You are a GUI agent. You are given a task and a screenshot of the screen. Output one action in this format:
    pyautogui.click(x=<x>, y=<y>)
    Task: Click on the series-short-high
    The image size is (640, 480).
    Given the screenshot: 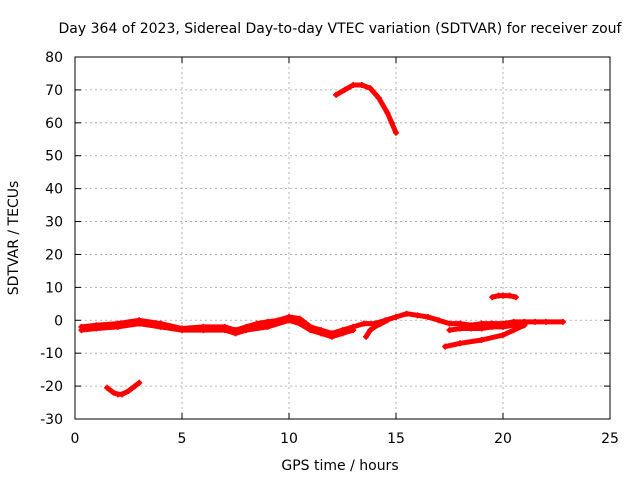 What is the action you would take?
    pyautogui.click(x=504, y=296)
    